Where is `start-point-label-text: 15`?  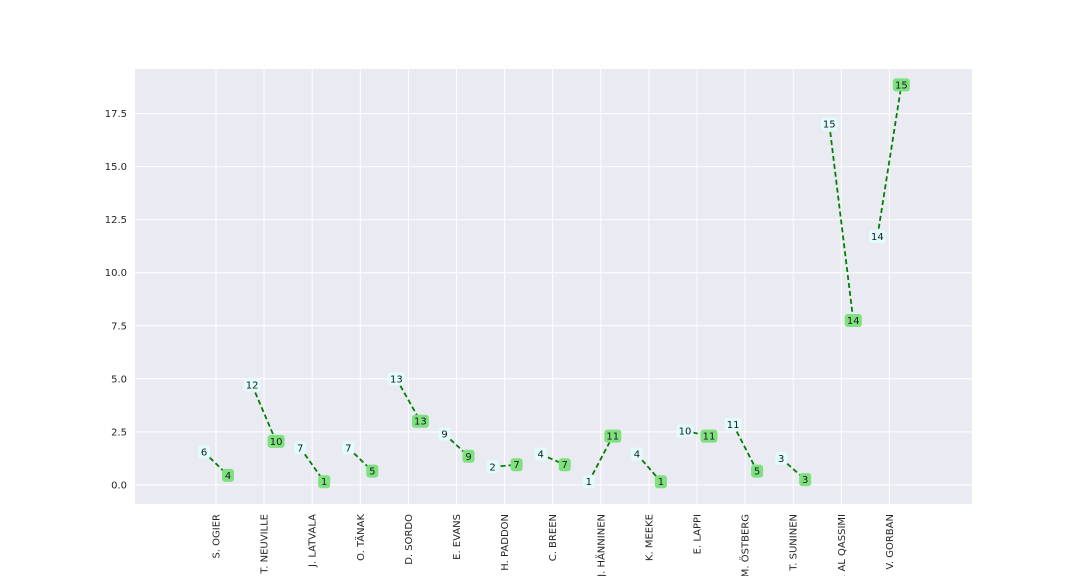 start-point-label-text: 15 is located at coordinates (829, 125).